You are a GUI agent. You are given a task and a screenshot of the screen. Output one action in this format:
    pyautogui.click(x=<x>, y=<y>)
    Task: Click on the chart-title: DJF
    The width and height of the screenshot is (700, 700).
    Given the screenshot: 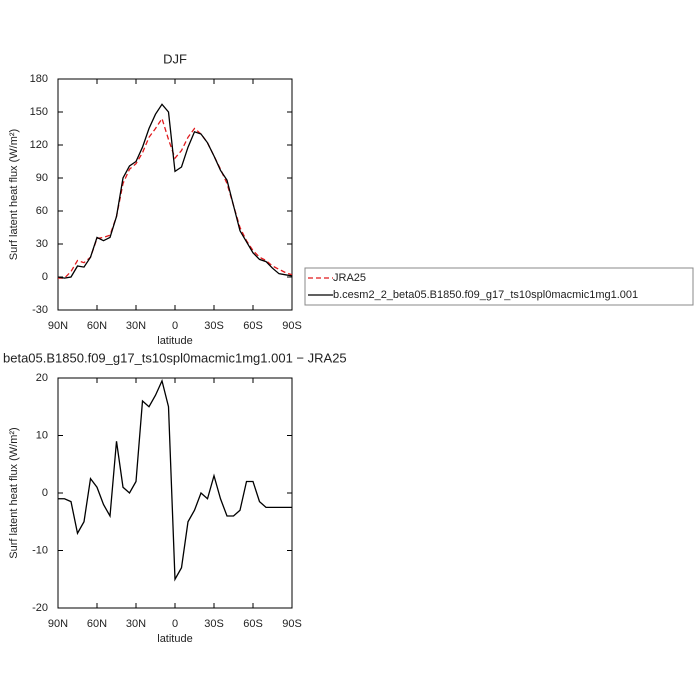 What is the action you would take?
    pyautogui.click(x=175, y=58)
    